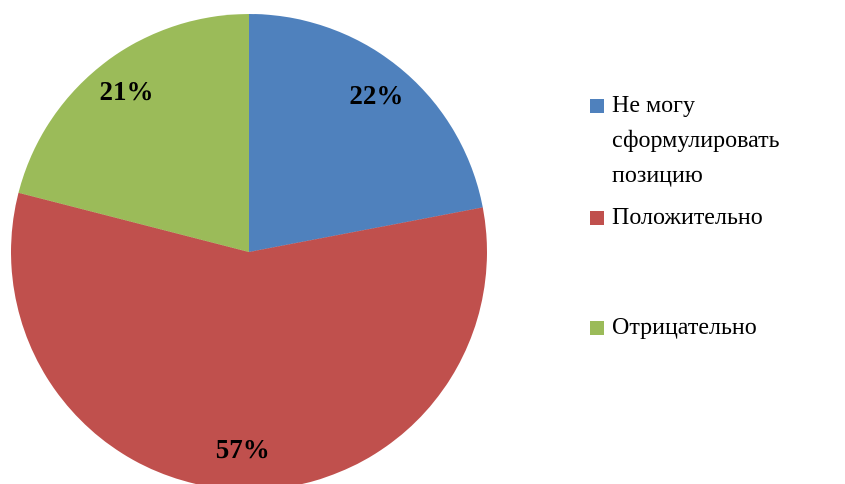 This screenshot has width=845, height=484. I want to click on legend-item: Отрицательно, so click(715, 327).